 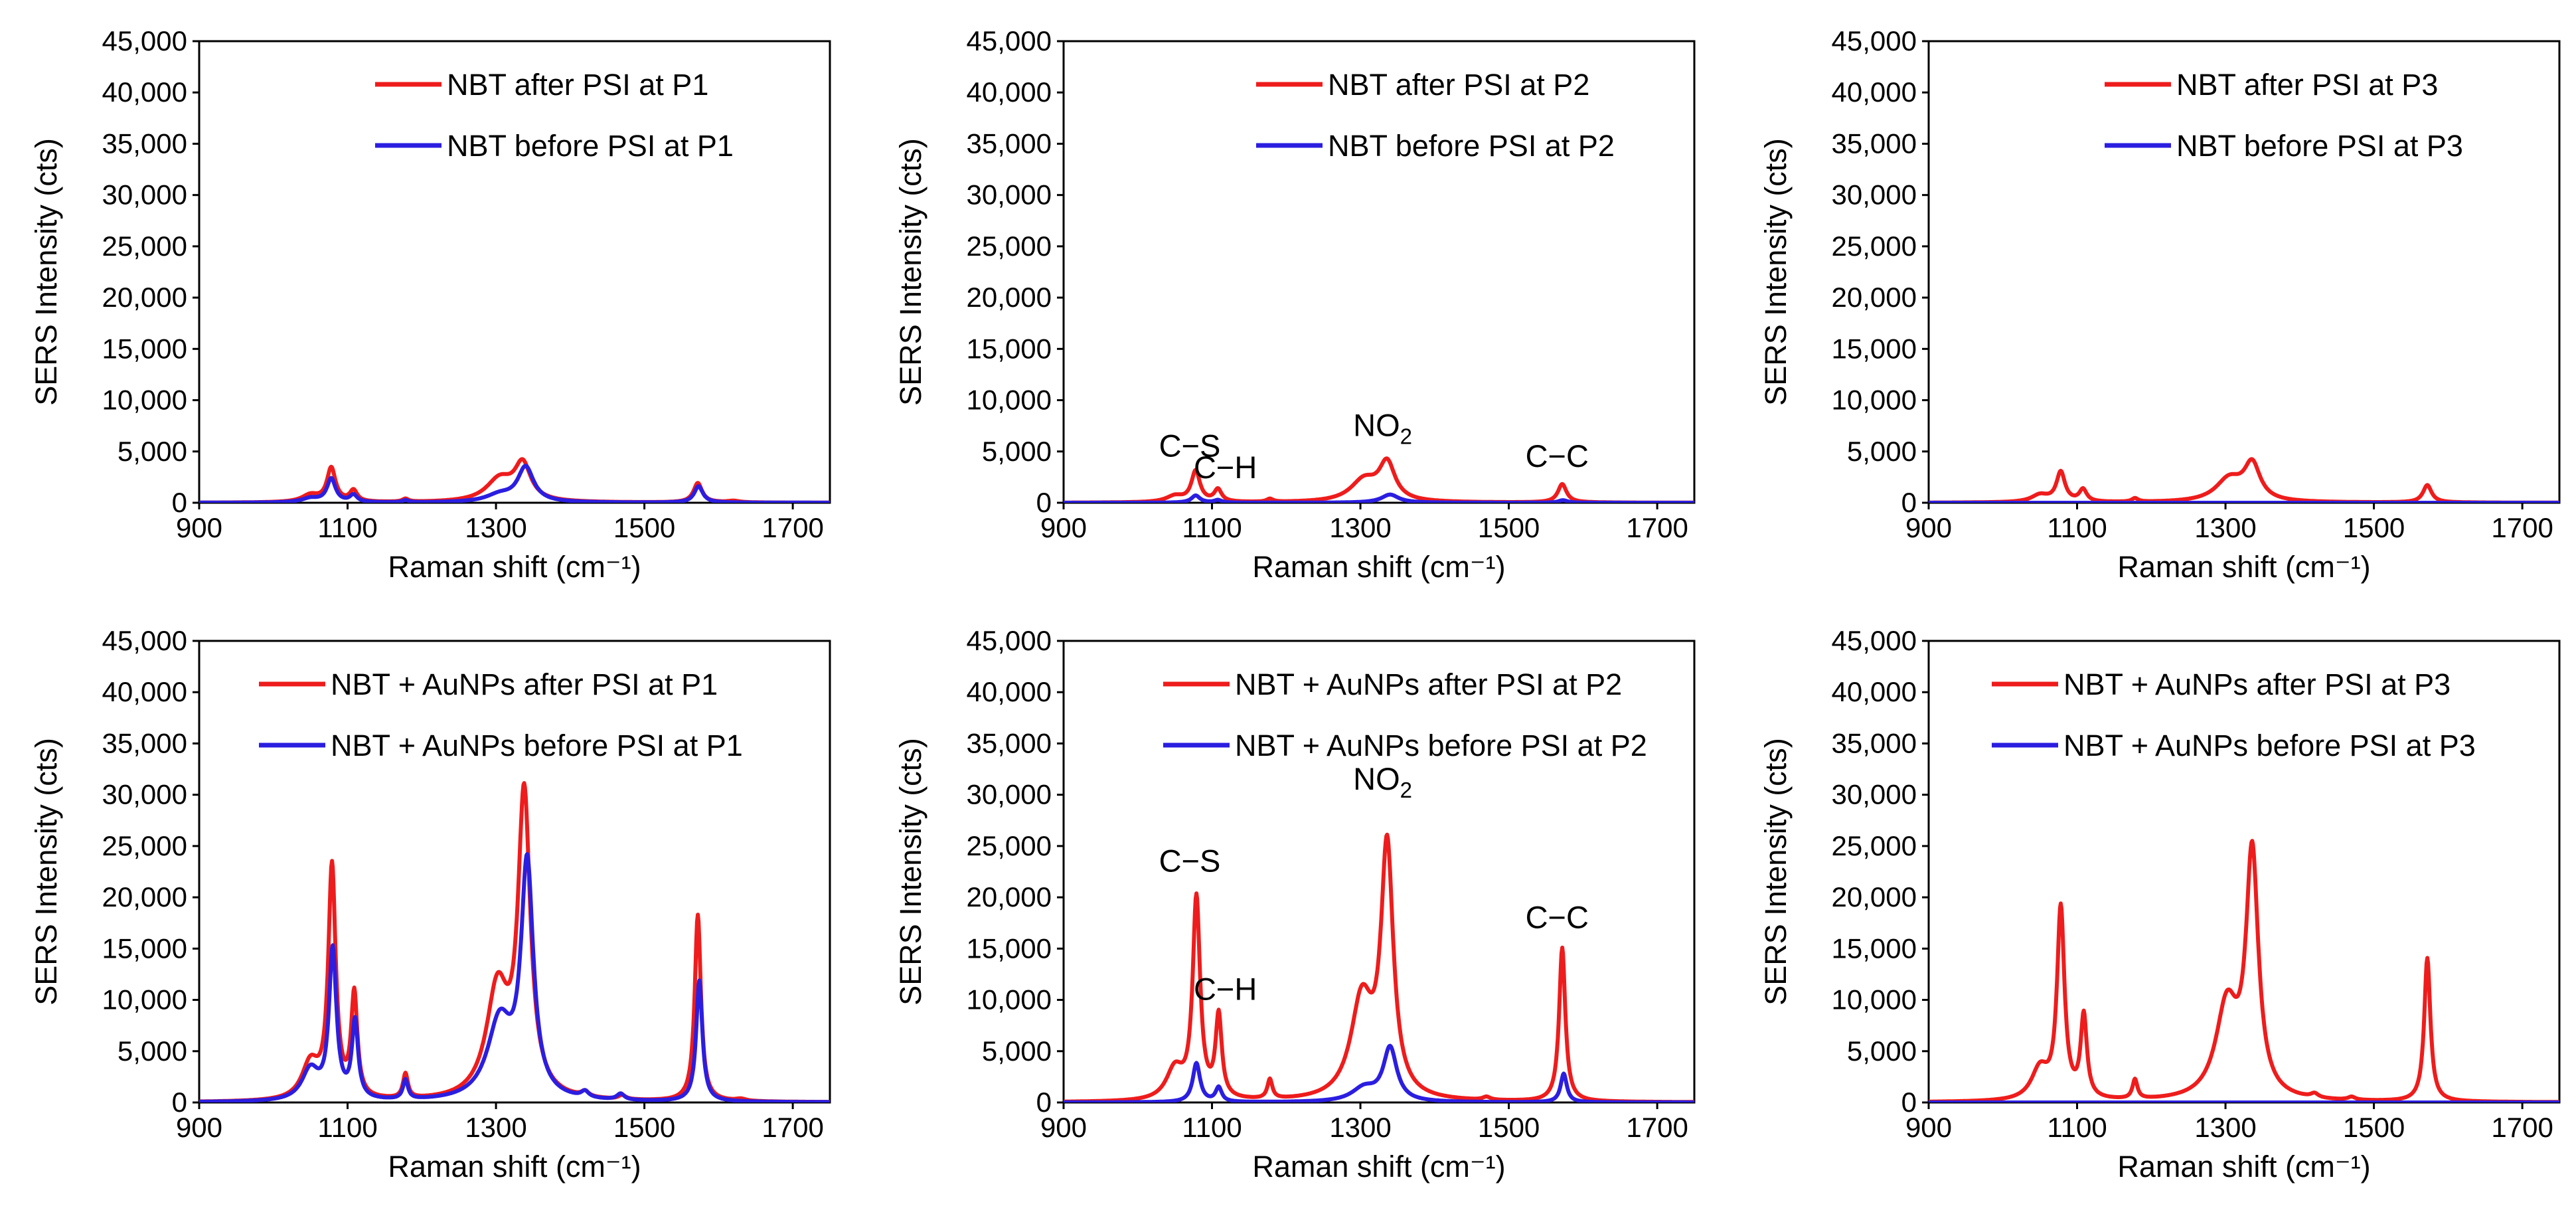 I want to click on peak-annotation-label: C−S, so click(x=1190, y=861).